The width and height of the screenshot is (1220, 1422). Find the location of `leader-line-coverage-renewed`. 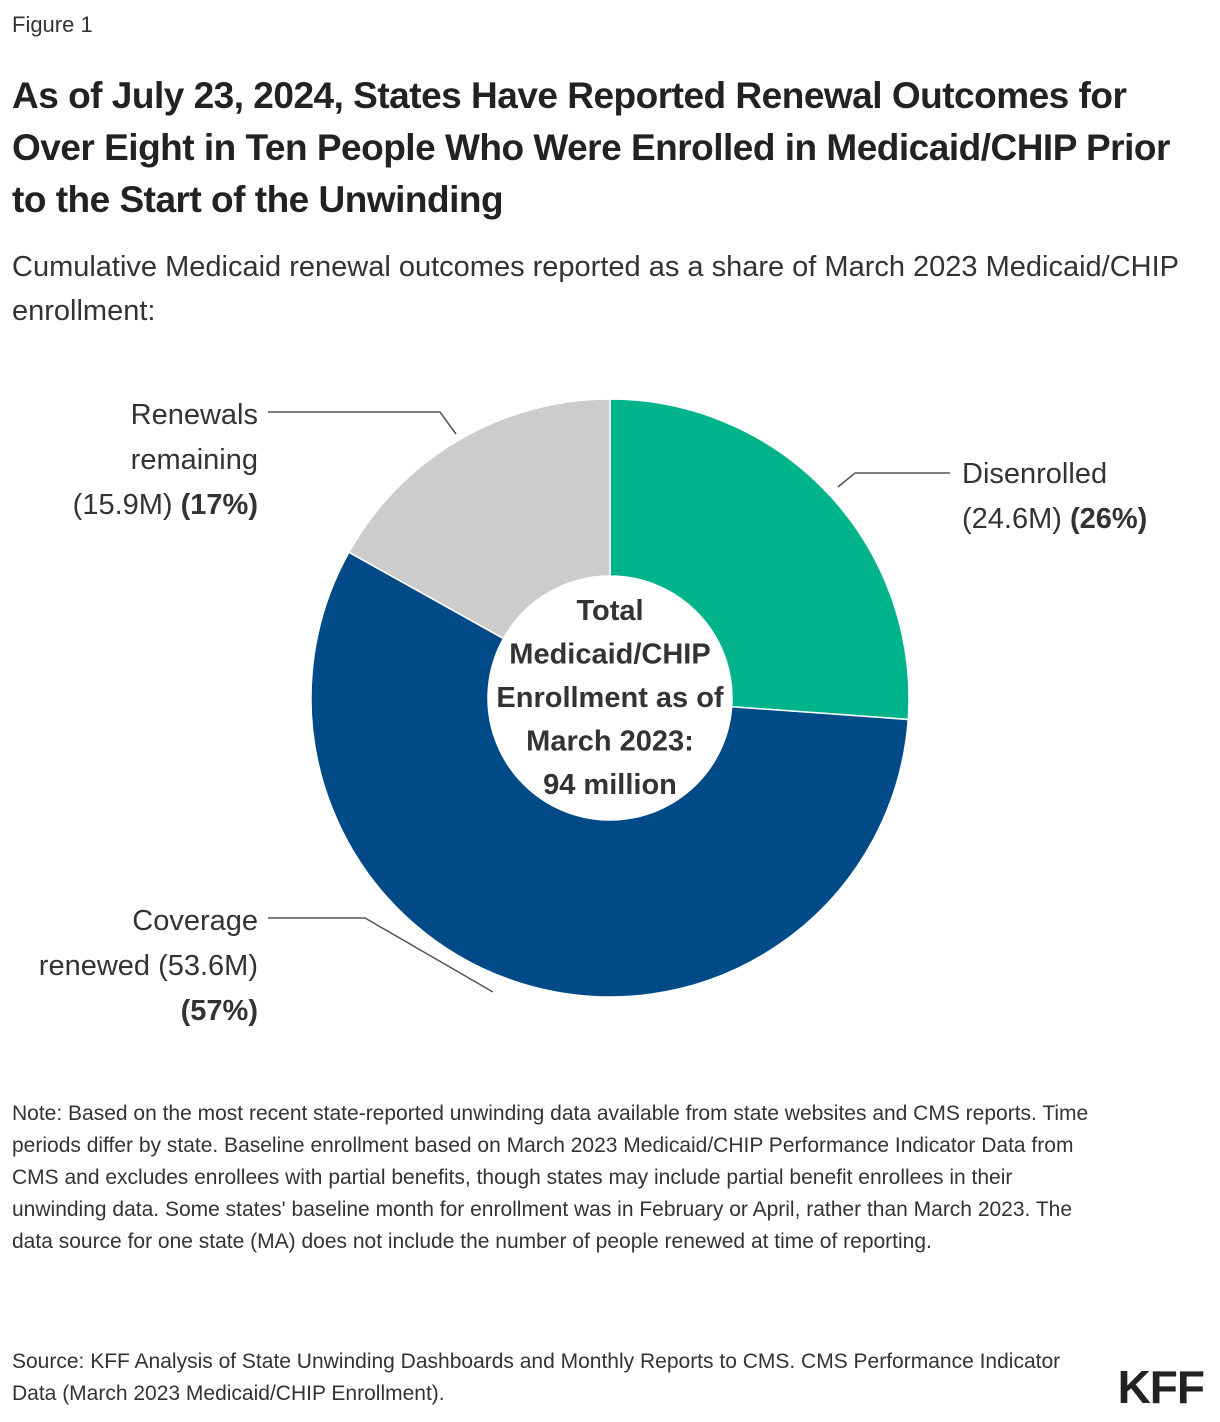

leader-line-coverage-renewed is located at coordinates (381, 955).